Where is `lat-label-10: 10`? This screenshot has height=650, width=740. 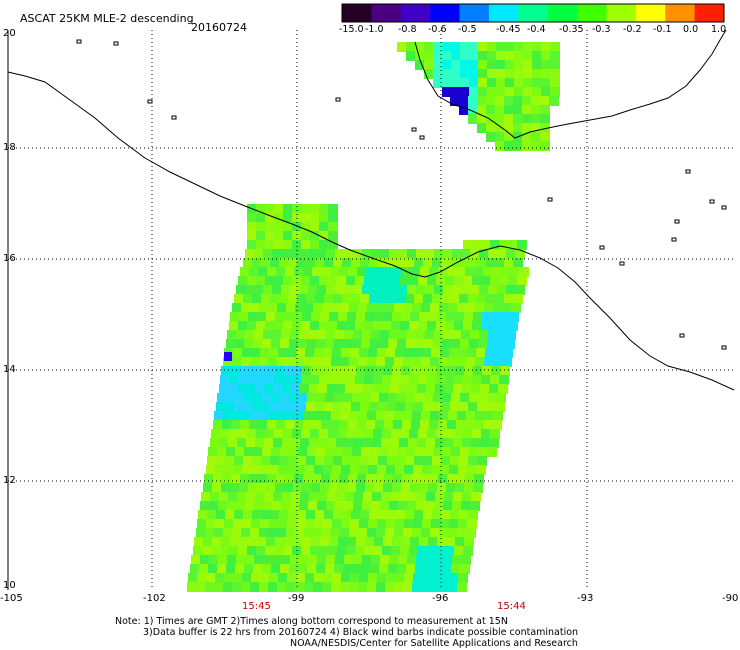 lat-label-10: 10 is located at coordinates (9, 585).